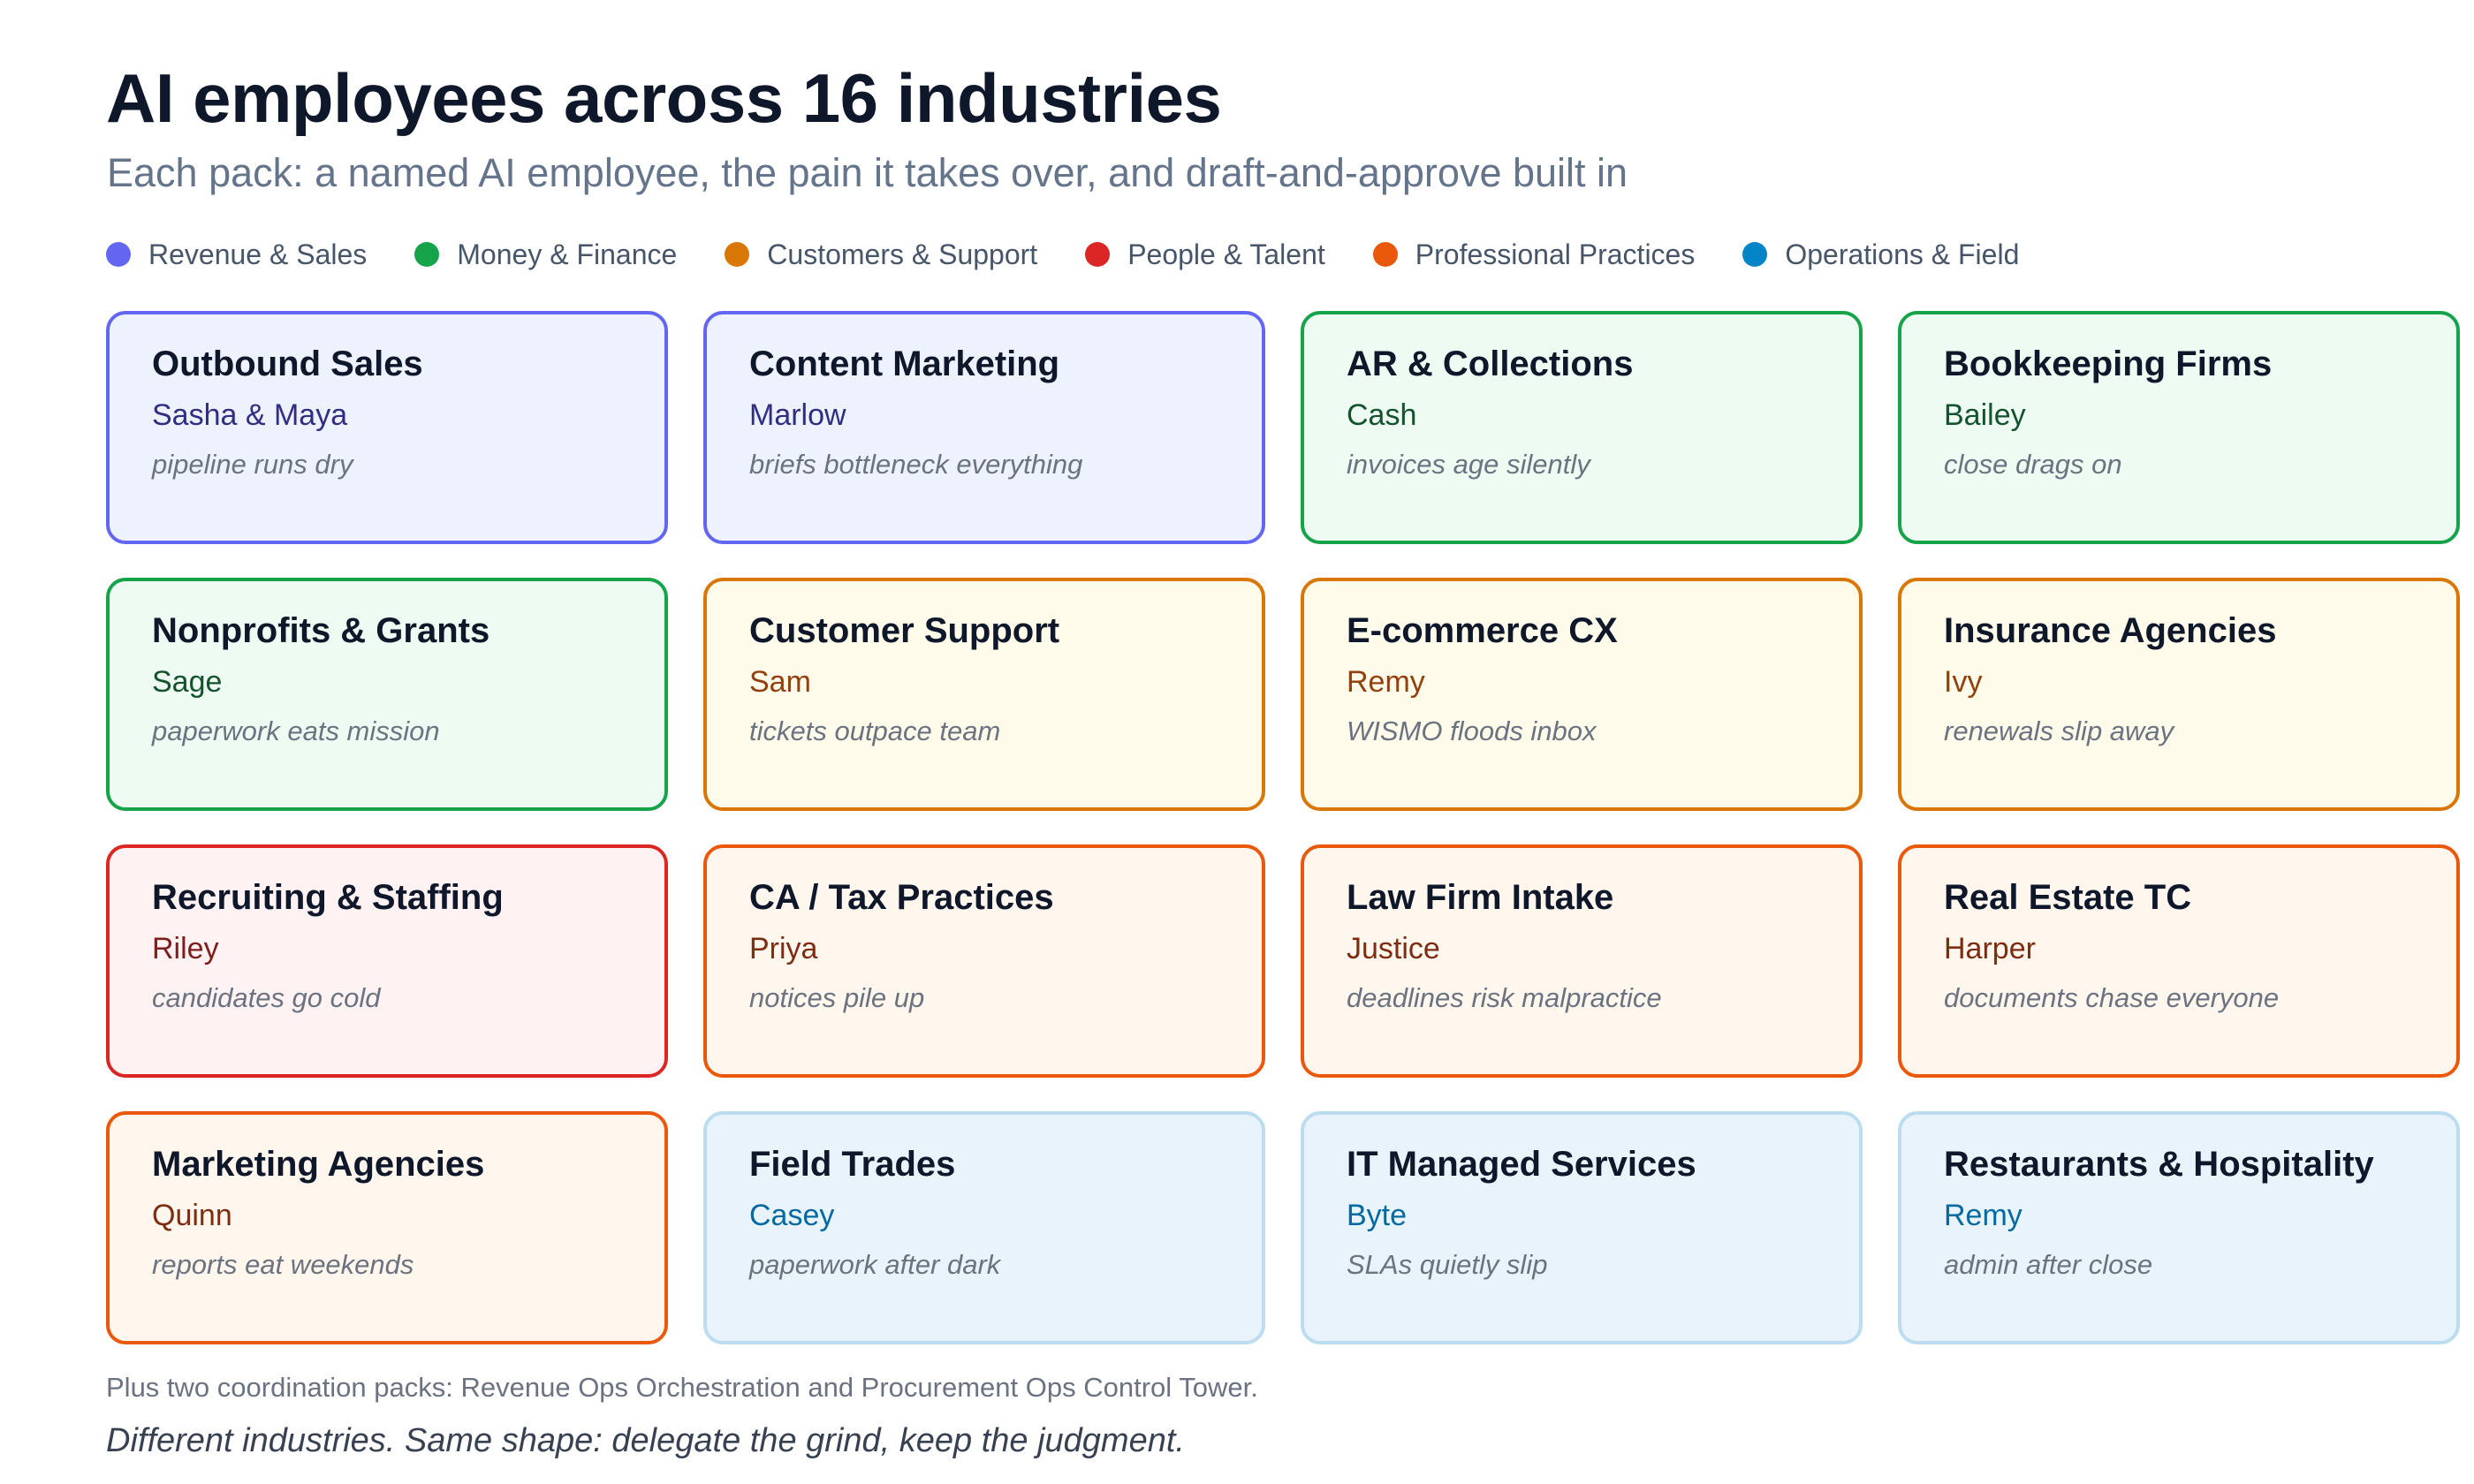 This screenshot has width=2474, height=1484. I want to click on legend-item: Operations & Field, so click(1880, 254).